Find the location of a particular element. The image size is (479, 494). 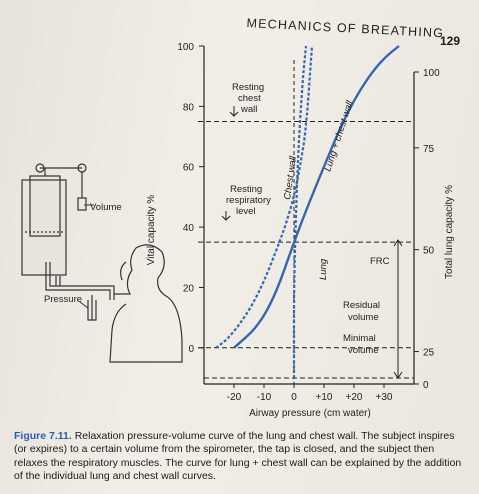

tap is located at coordinates (58, 281).